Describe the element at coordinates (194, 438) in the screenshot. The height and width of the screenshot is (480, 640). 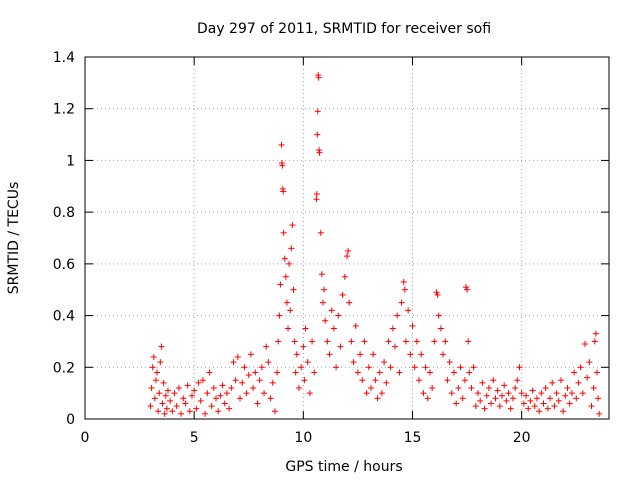
I see `x-tick-label: 5` at that location.